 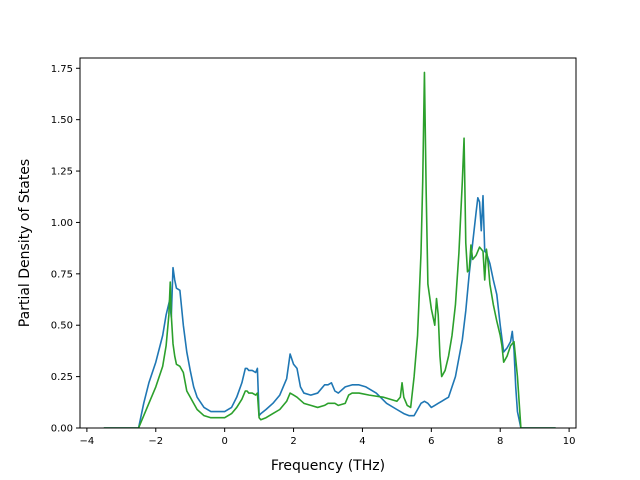 I want to click on y-tick-label: 1.00, so click(x=62, y=223).